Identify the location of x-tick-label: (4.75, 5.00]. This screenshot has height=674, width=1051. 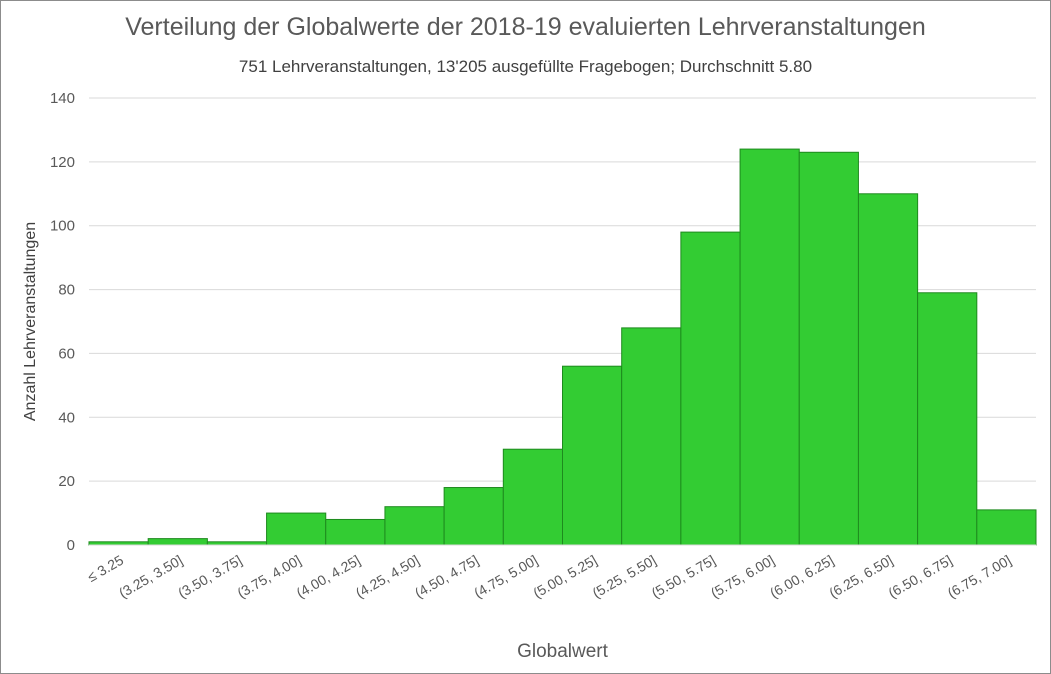
(505, 576).